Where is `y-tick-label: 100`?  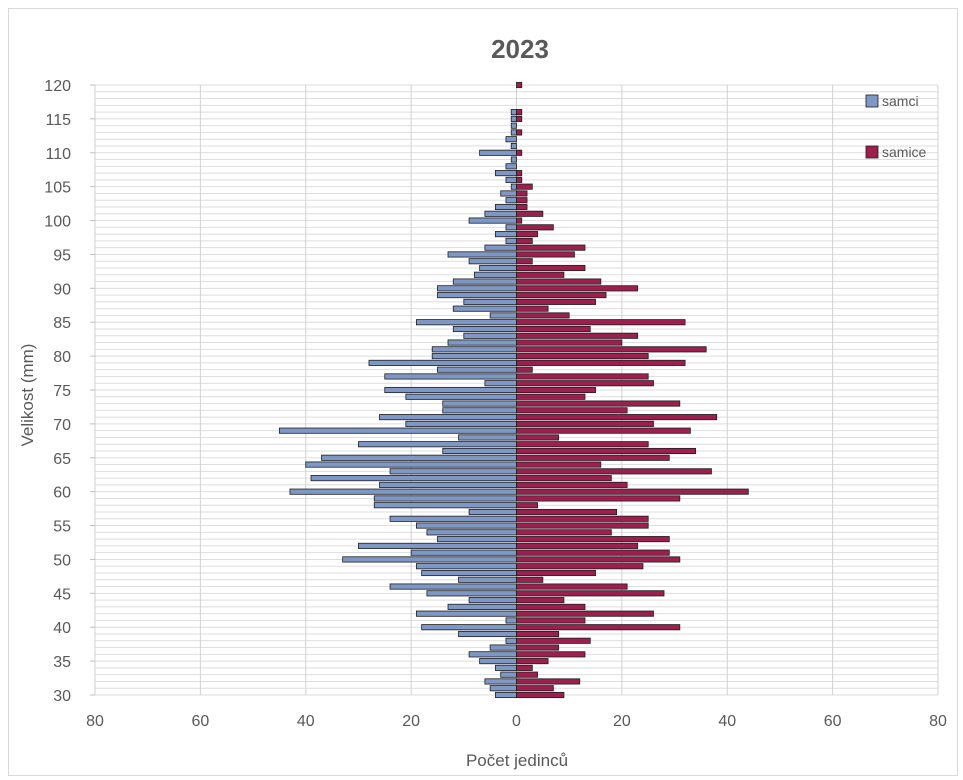 y-tick-label: 100 is located at coordinates (57, 222).